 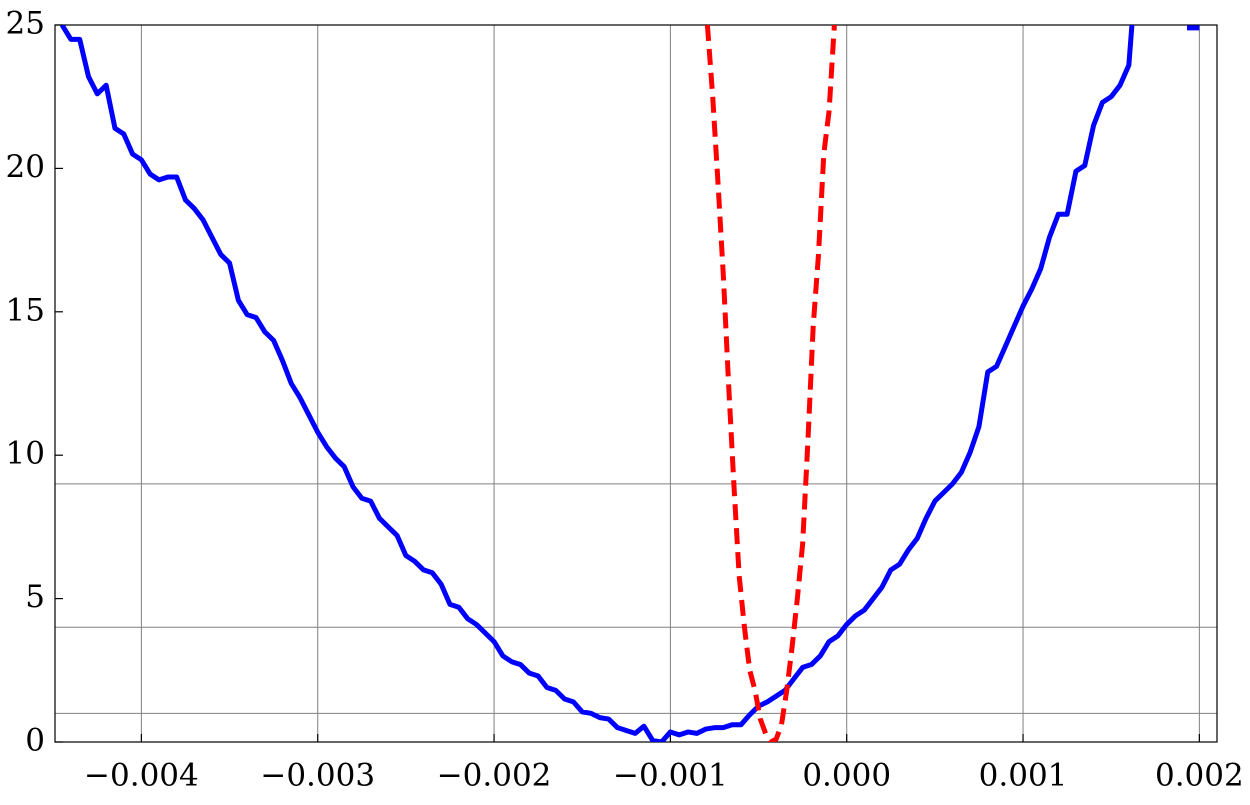 What do you see at coordinates (35, 597) in the screenshot?
I see `y-tick-label: 5` at bounding box center [35, 597].